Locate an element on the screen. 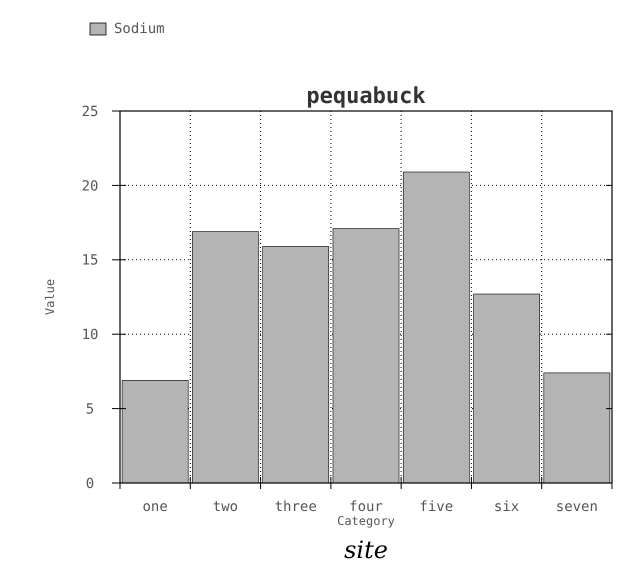 Image resolution: width=630 pixels, height=588 pixels. y-tick-label: 10 is located at coordinates (90, 335).